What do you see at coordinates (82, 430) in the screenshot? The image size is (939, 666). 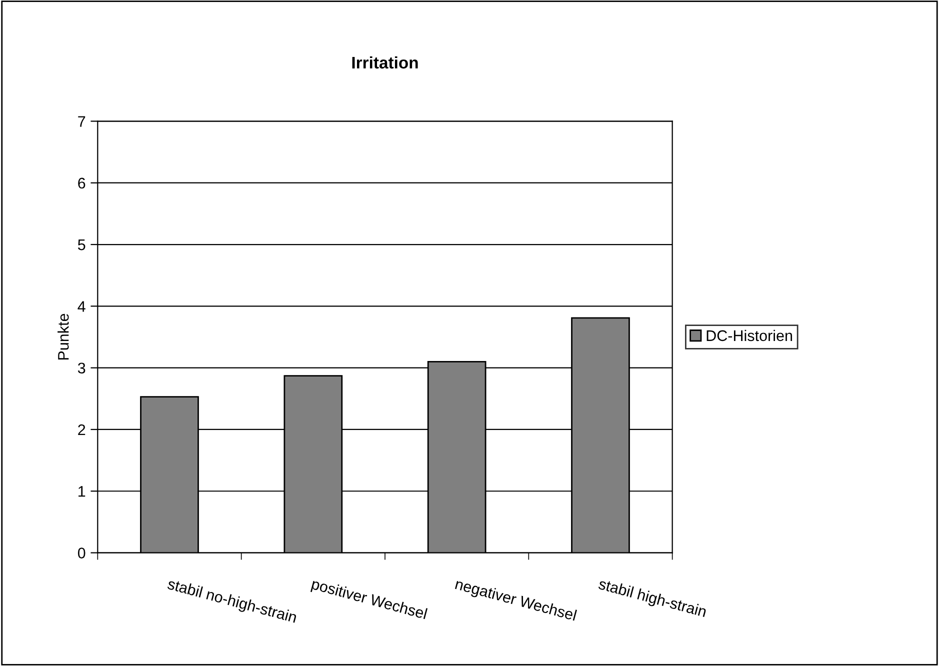 I see `y-tick-label: 2` at bounding box center [82, 430].